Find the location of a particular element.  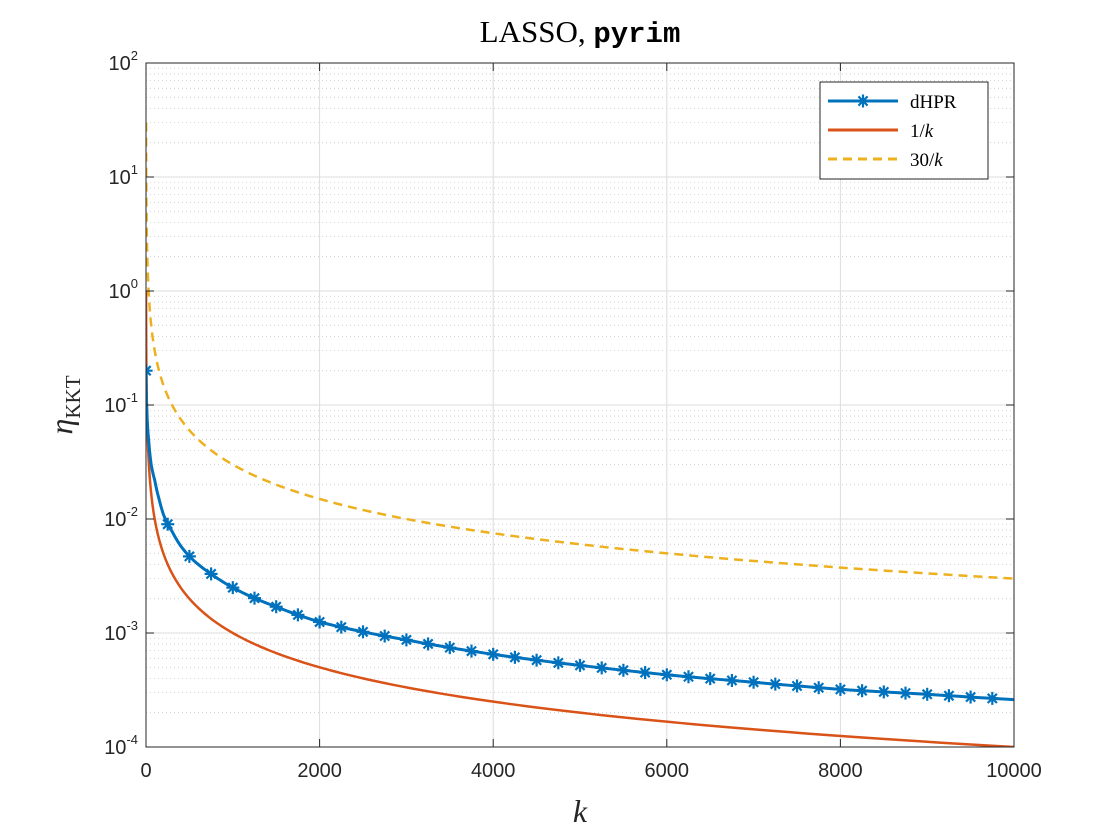

y-axis-label-subscript: KKT is located at coordinates (73, 396).